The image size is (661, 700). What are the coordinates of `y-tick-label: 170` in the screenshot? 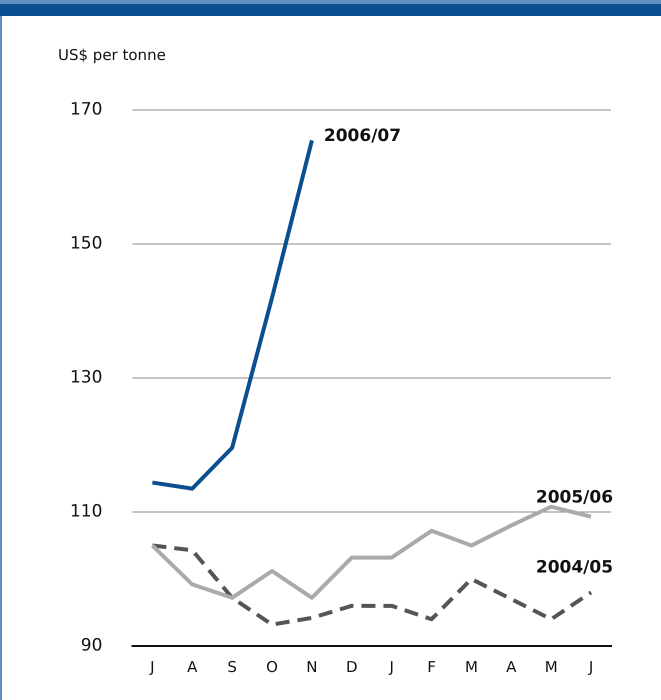 It's located at (86, 110).